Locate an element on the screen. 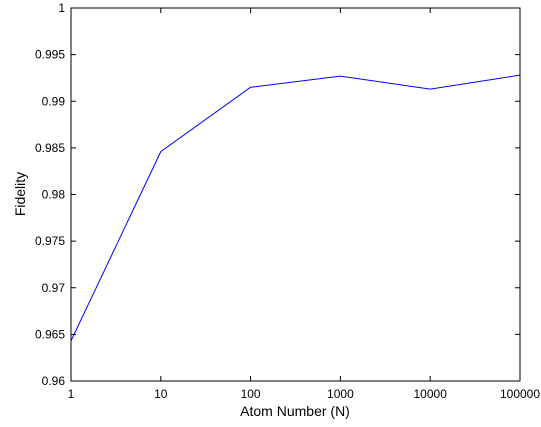 The image size is (541, 427). y-tick-label: 0.965 is located at coordinates (50, 334).